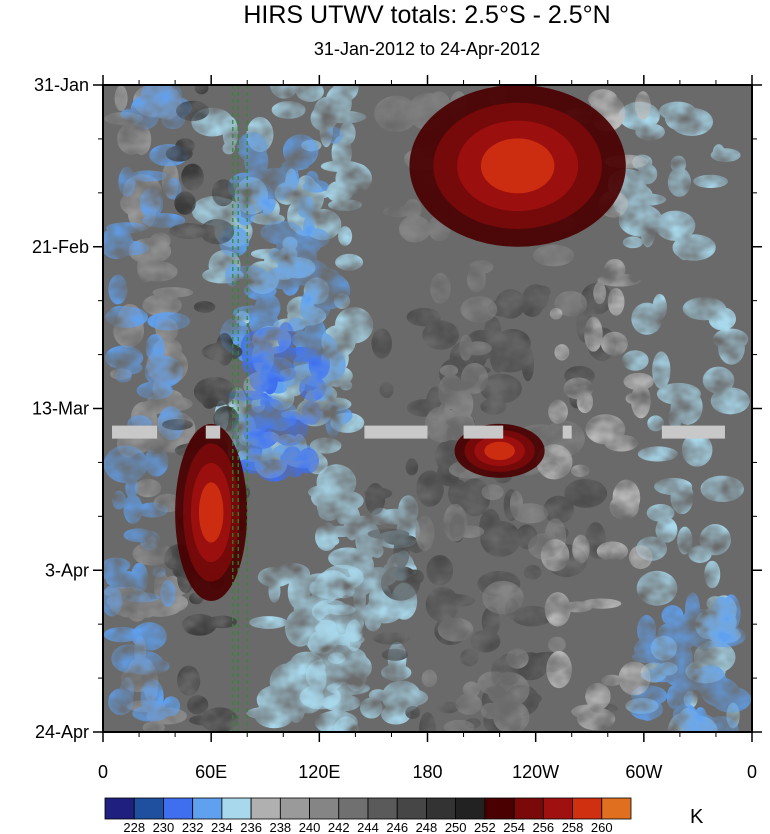 The image size is (770, 834). What do you see at coordinates (543, 827) in the screenshot?
I see `colorbar-label: 256` at bounding box center [543, 827].